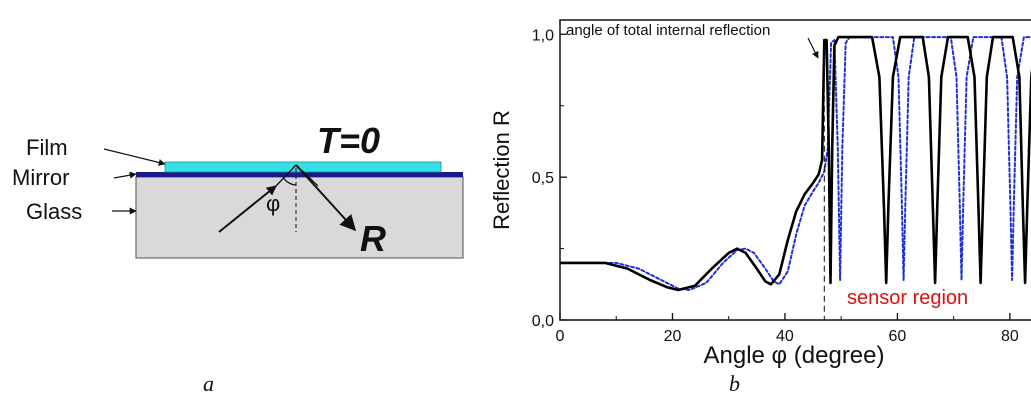 The image size is (1031, 402). I want to click on panel-b-caption: b, so click(734, 383).